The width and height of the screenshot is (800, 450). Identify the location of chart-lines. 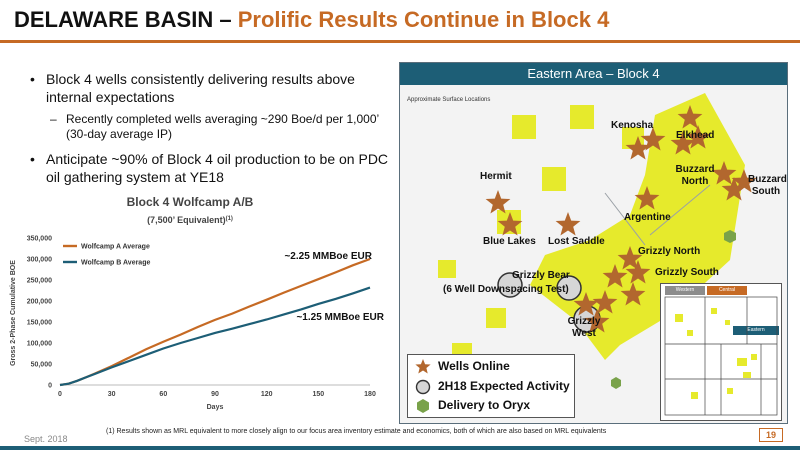
(215, 322).